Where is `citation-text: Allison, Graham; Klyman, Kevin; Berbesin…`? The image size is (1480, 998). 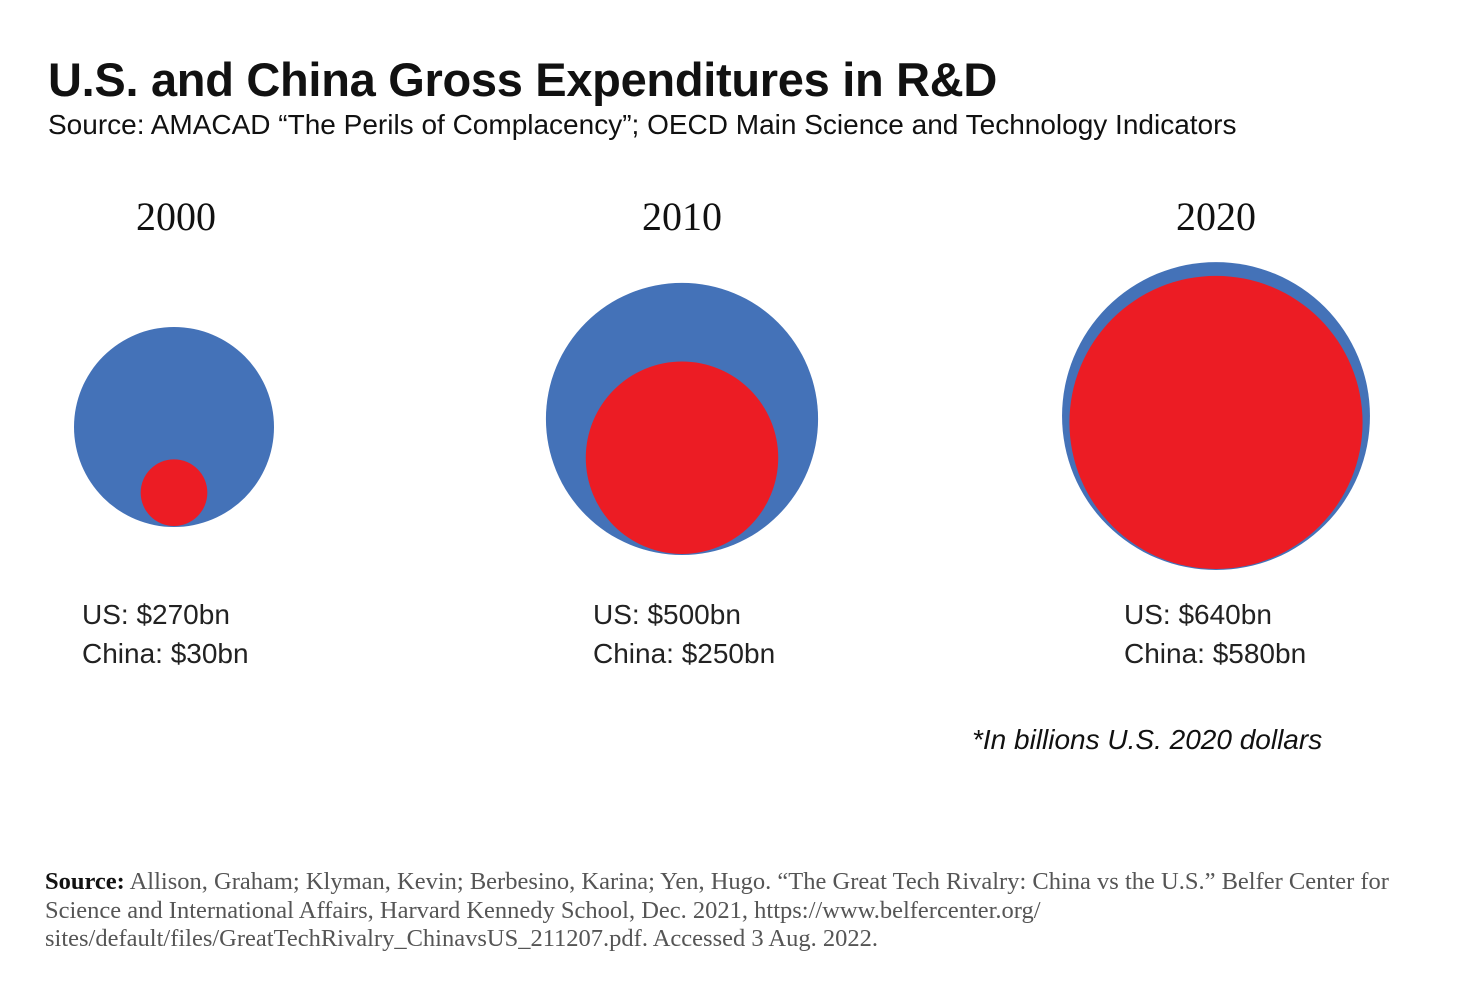 citation-text: Allison, Graham; Klyman, Kevin; Berbesin… is located at coordinates (717, 910).